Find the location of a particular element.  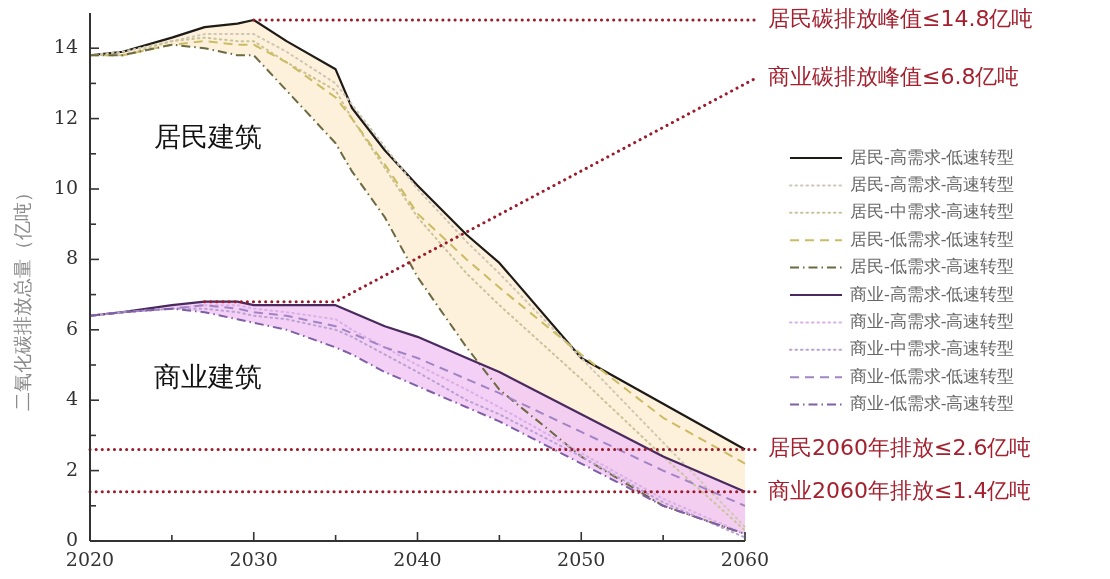

y-axis-title: 二氧化碳排放总量（亿吨） is located at coordinates (22, 297).